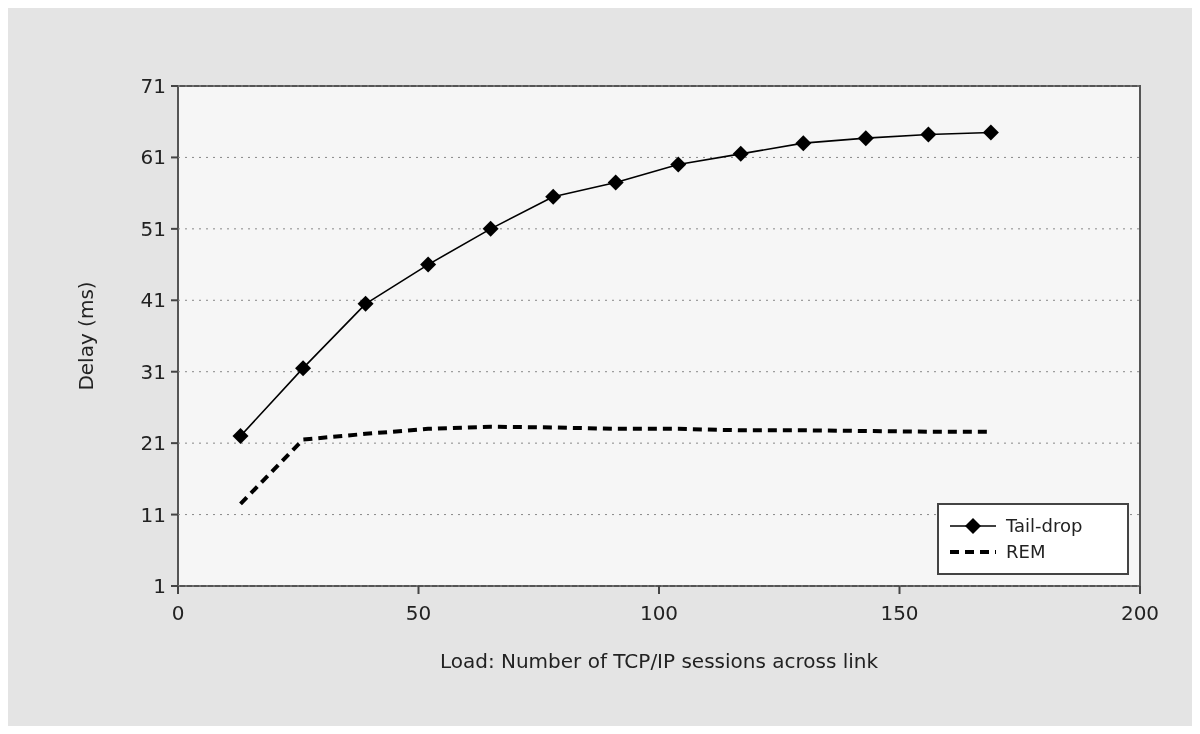 The width and height of the screenshot is (1200, 734). Describe the element at coordinates (153, 371) in the screenshot. I see `y-tick-label: 31` at that location.